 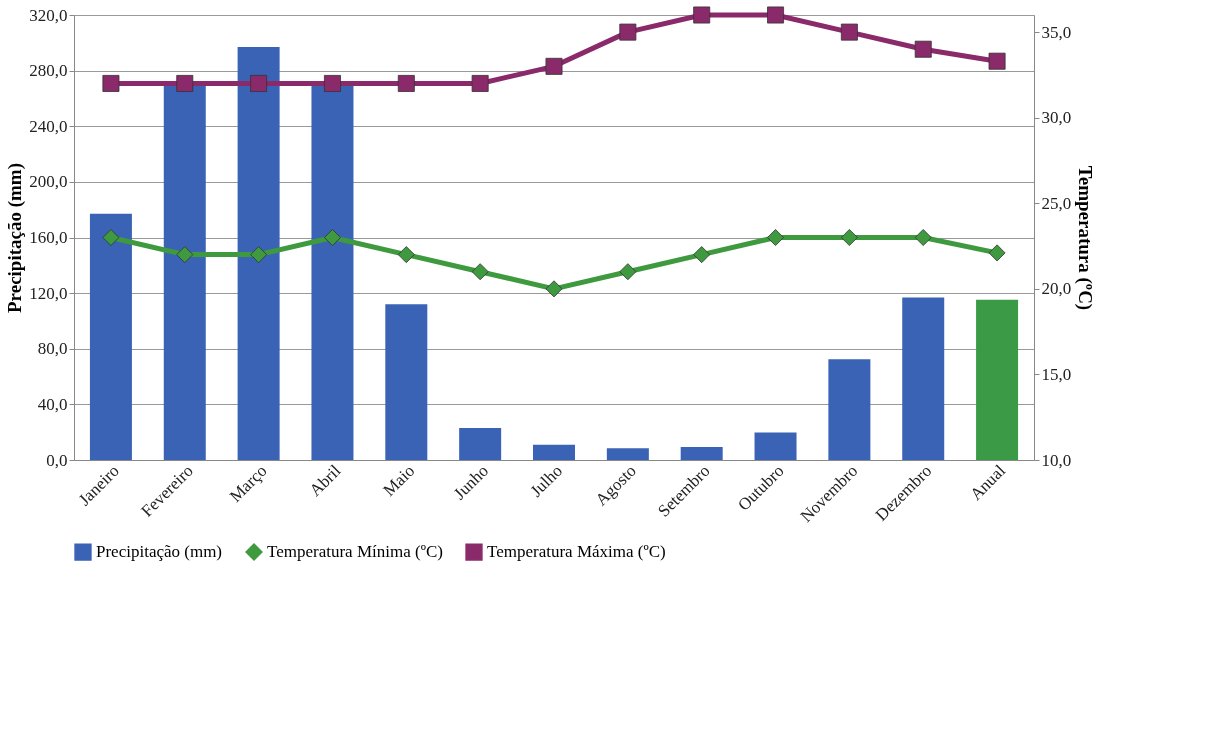 I want to click on y2-tick-label: 10,0, so click(x=1056, y=460).